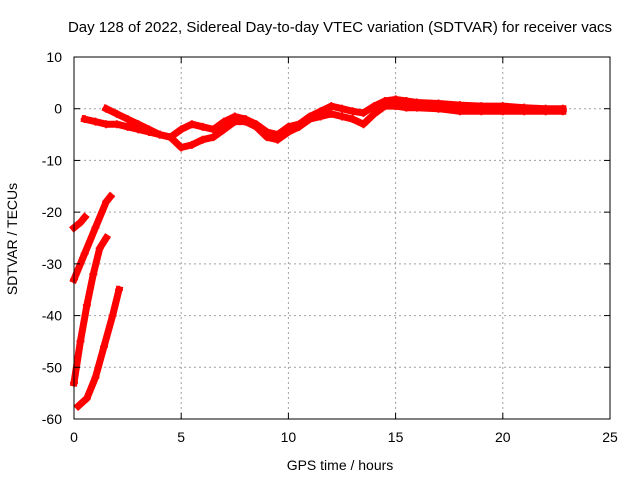 The width and height of the screenshot is (640, 480). I want to click on y-tick-label: 0, so click(58, 109).